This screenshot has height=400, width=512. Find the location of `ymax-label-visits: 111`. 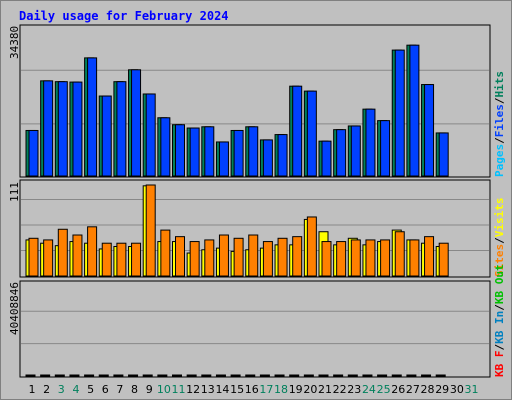

ymax-label-visits: 111 is located at coordinates (14, 192).